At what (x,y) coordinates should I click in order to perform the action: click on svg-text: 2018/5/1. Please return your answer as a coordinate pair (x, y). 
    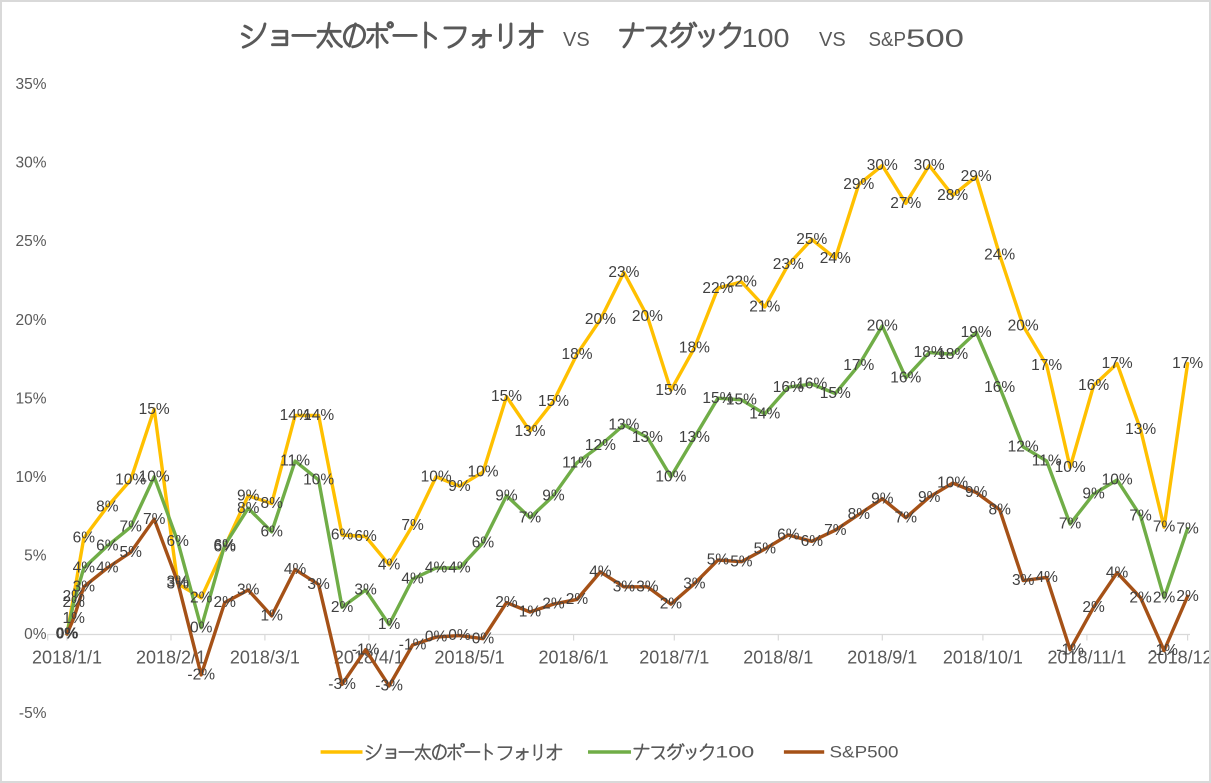
    Looking at the image, I should click on (470, 658).